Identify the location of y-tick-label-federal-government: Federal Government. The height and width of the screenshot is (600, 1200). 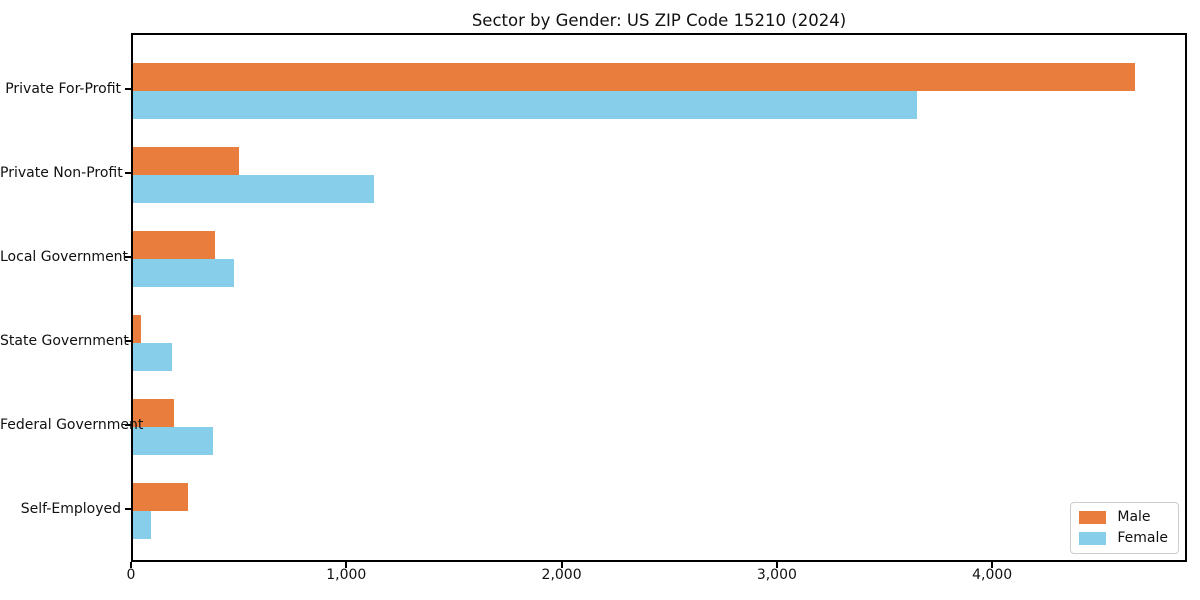
(72, 425).